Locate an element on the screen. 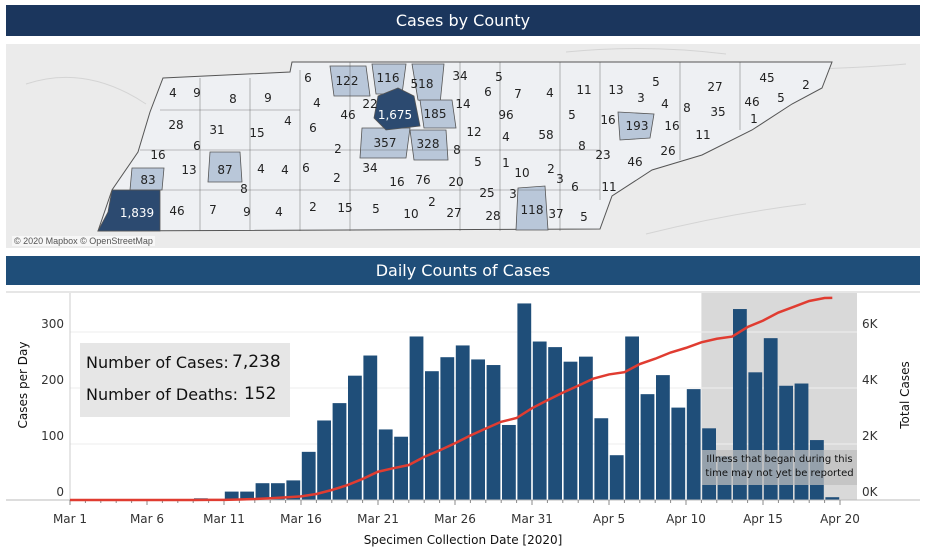 The image size is (927, 560). y-tick-label: 0 is located at coordinates (60, 492).